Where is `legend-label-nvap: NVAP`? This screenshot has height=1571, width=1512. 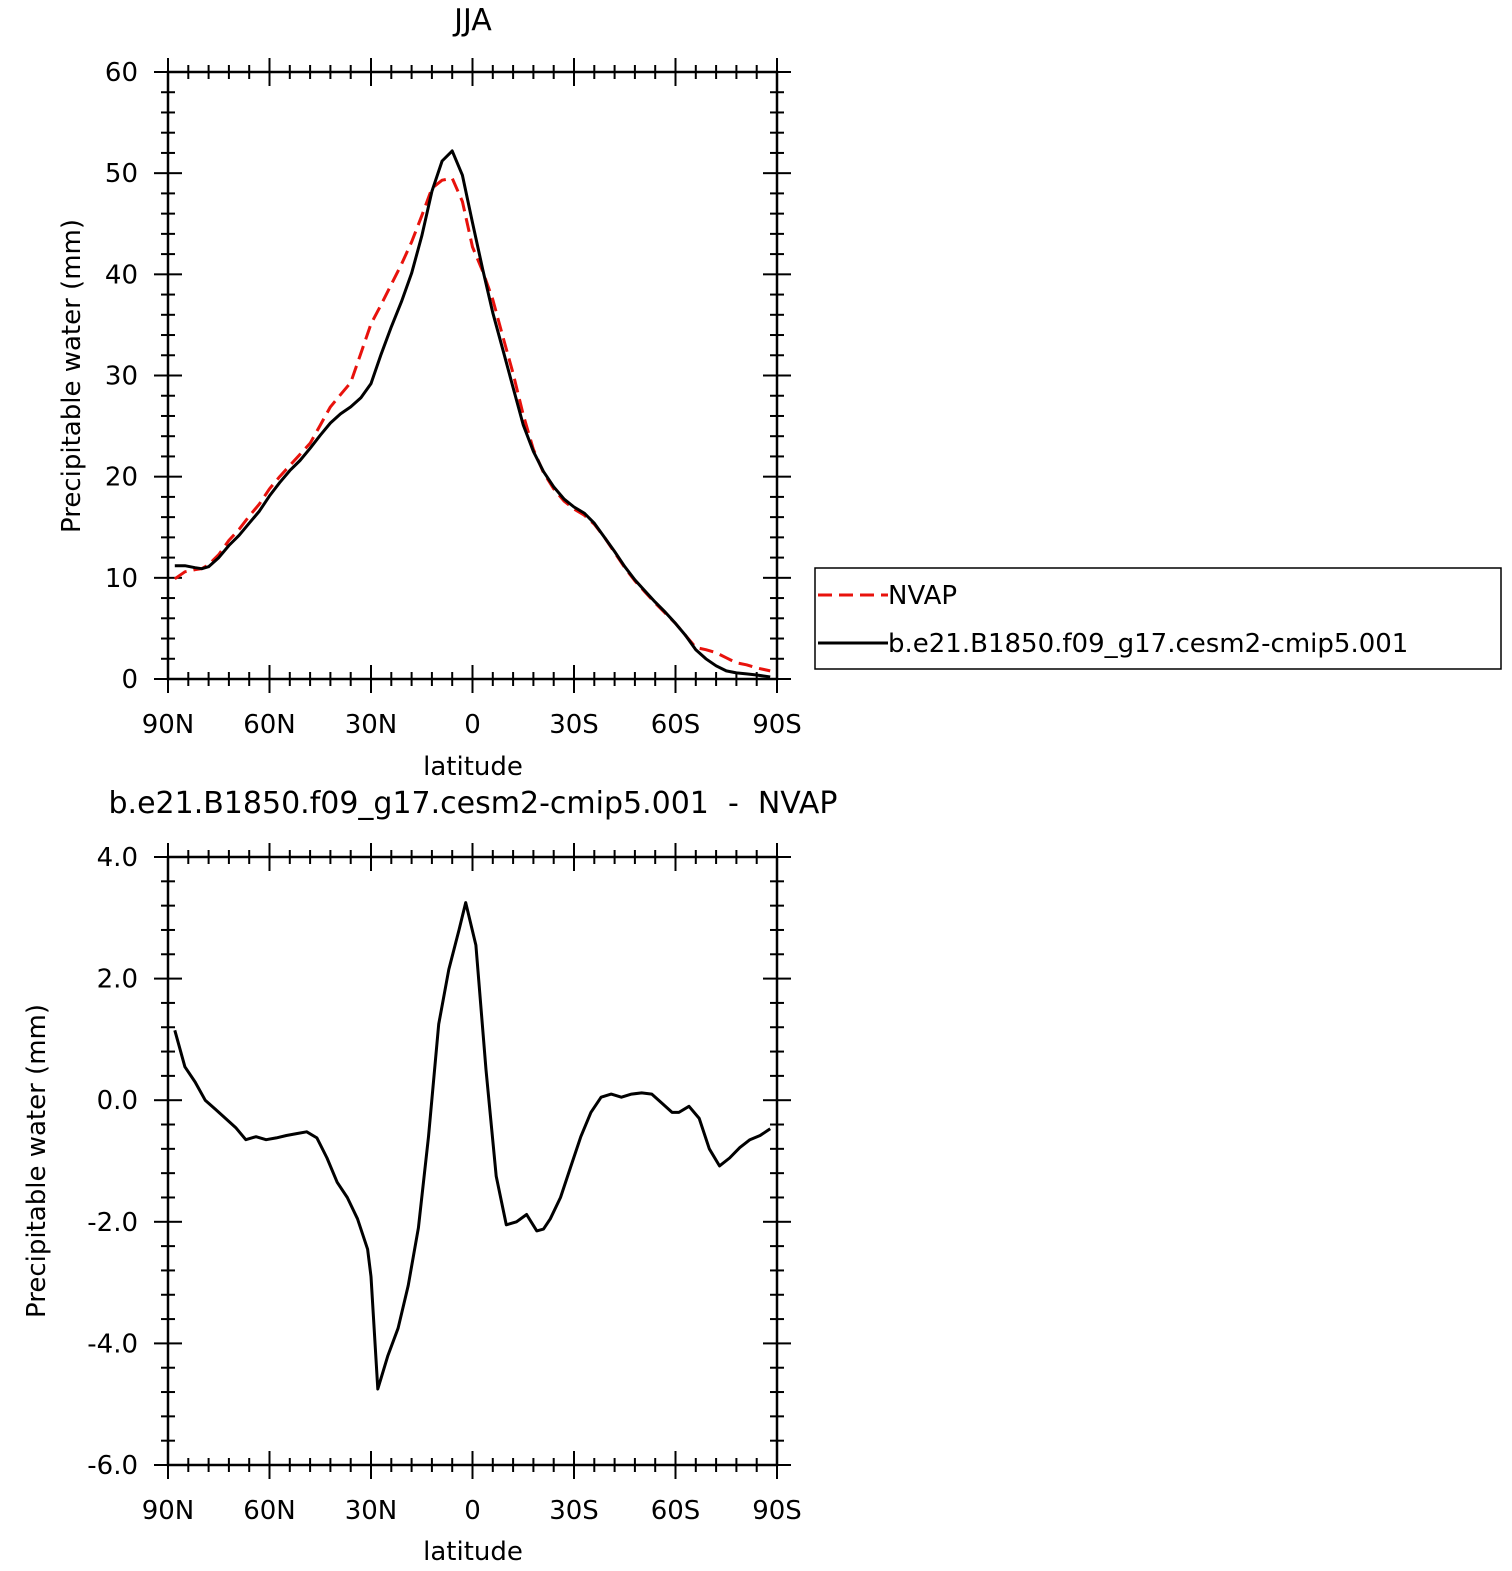
legend-label-nvap: NVAP is located at coordinates (922, 596).